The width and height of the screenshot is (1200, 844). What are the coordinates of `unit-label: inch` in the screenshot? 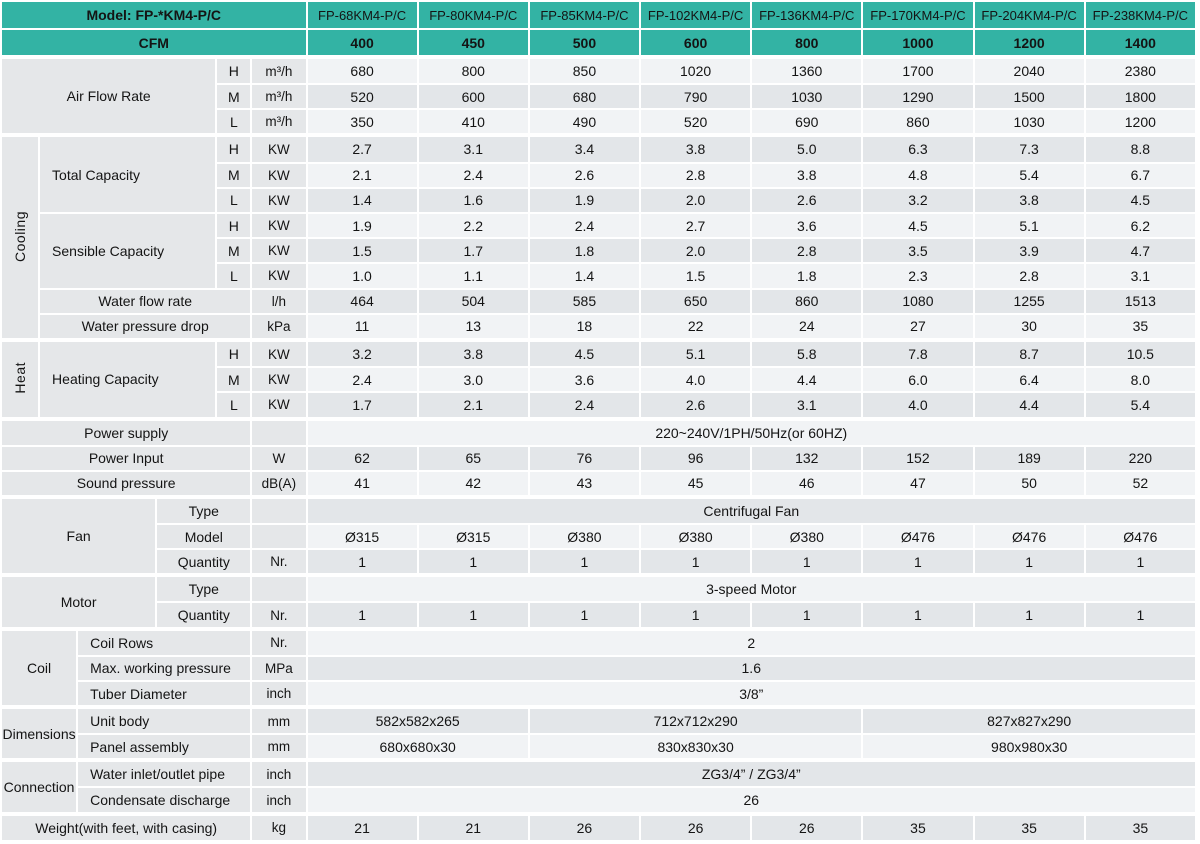 It's located at (280, 801).